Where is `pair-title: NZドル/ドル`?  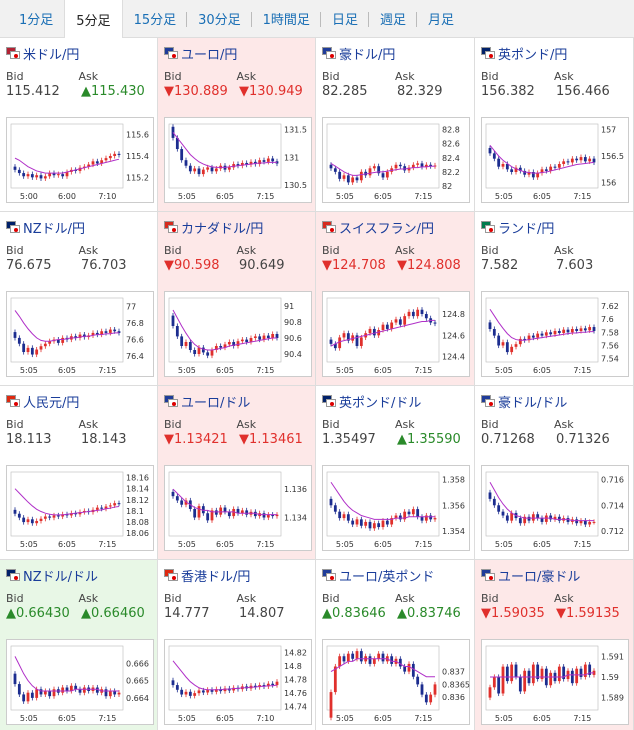
pair-title: NZドル/ドル is located at coordinates (78, 575).